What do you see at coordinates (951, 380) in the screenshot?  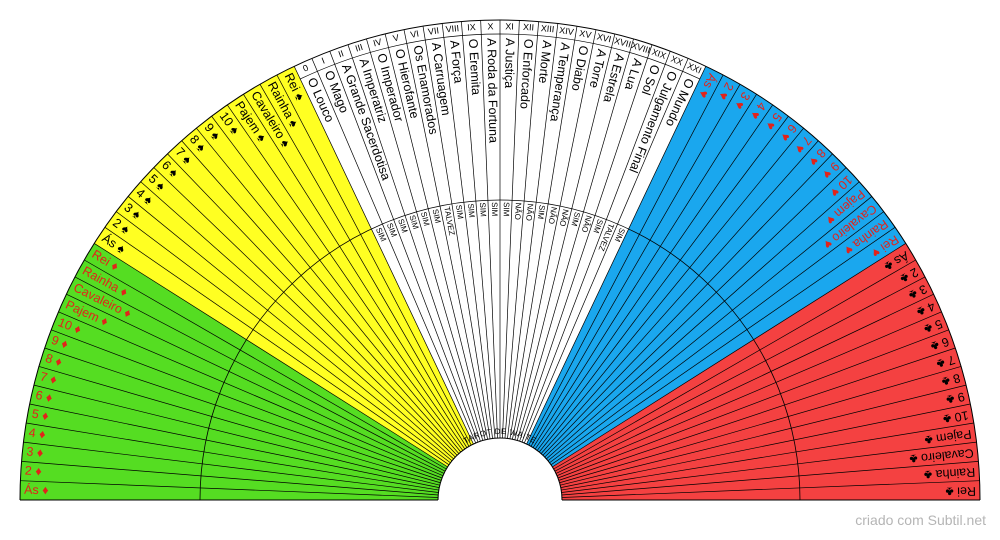 I see `card-label-espadas: 8 ♣` at bounding box center [951, 380].